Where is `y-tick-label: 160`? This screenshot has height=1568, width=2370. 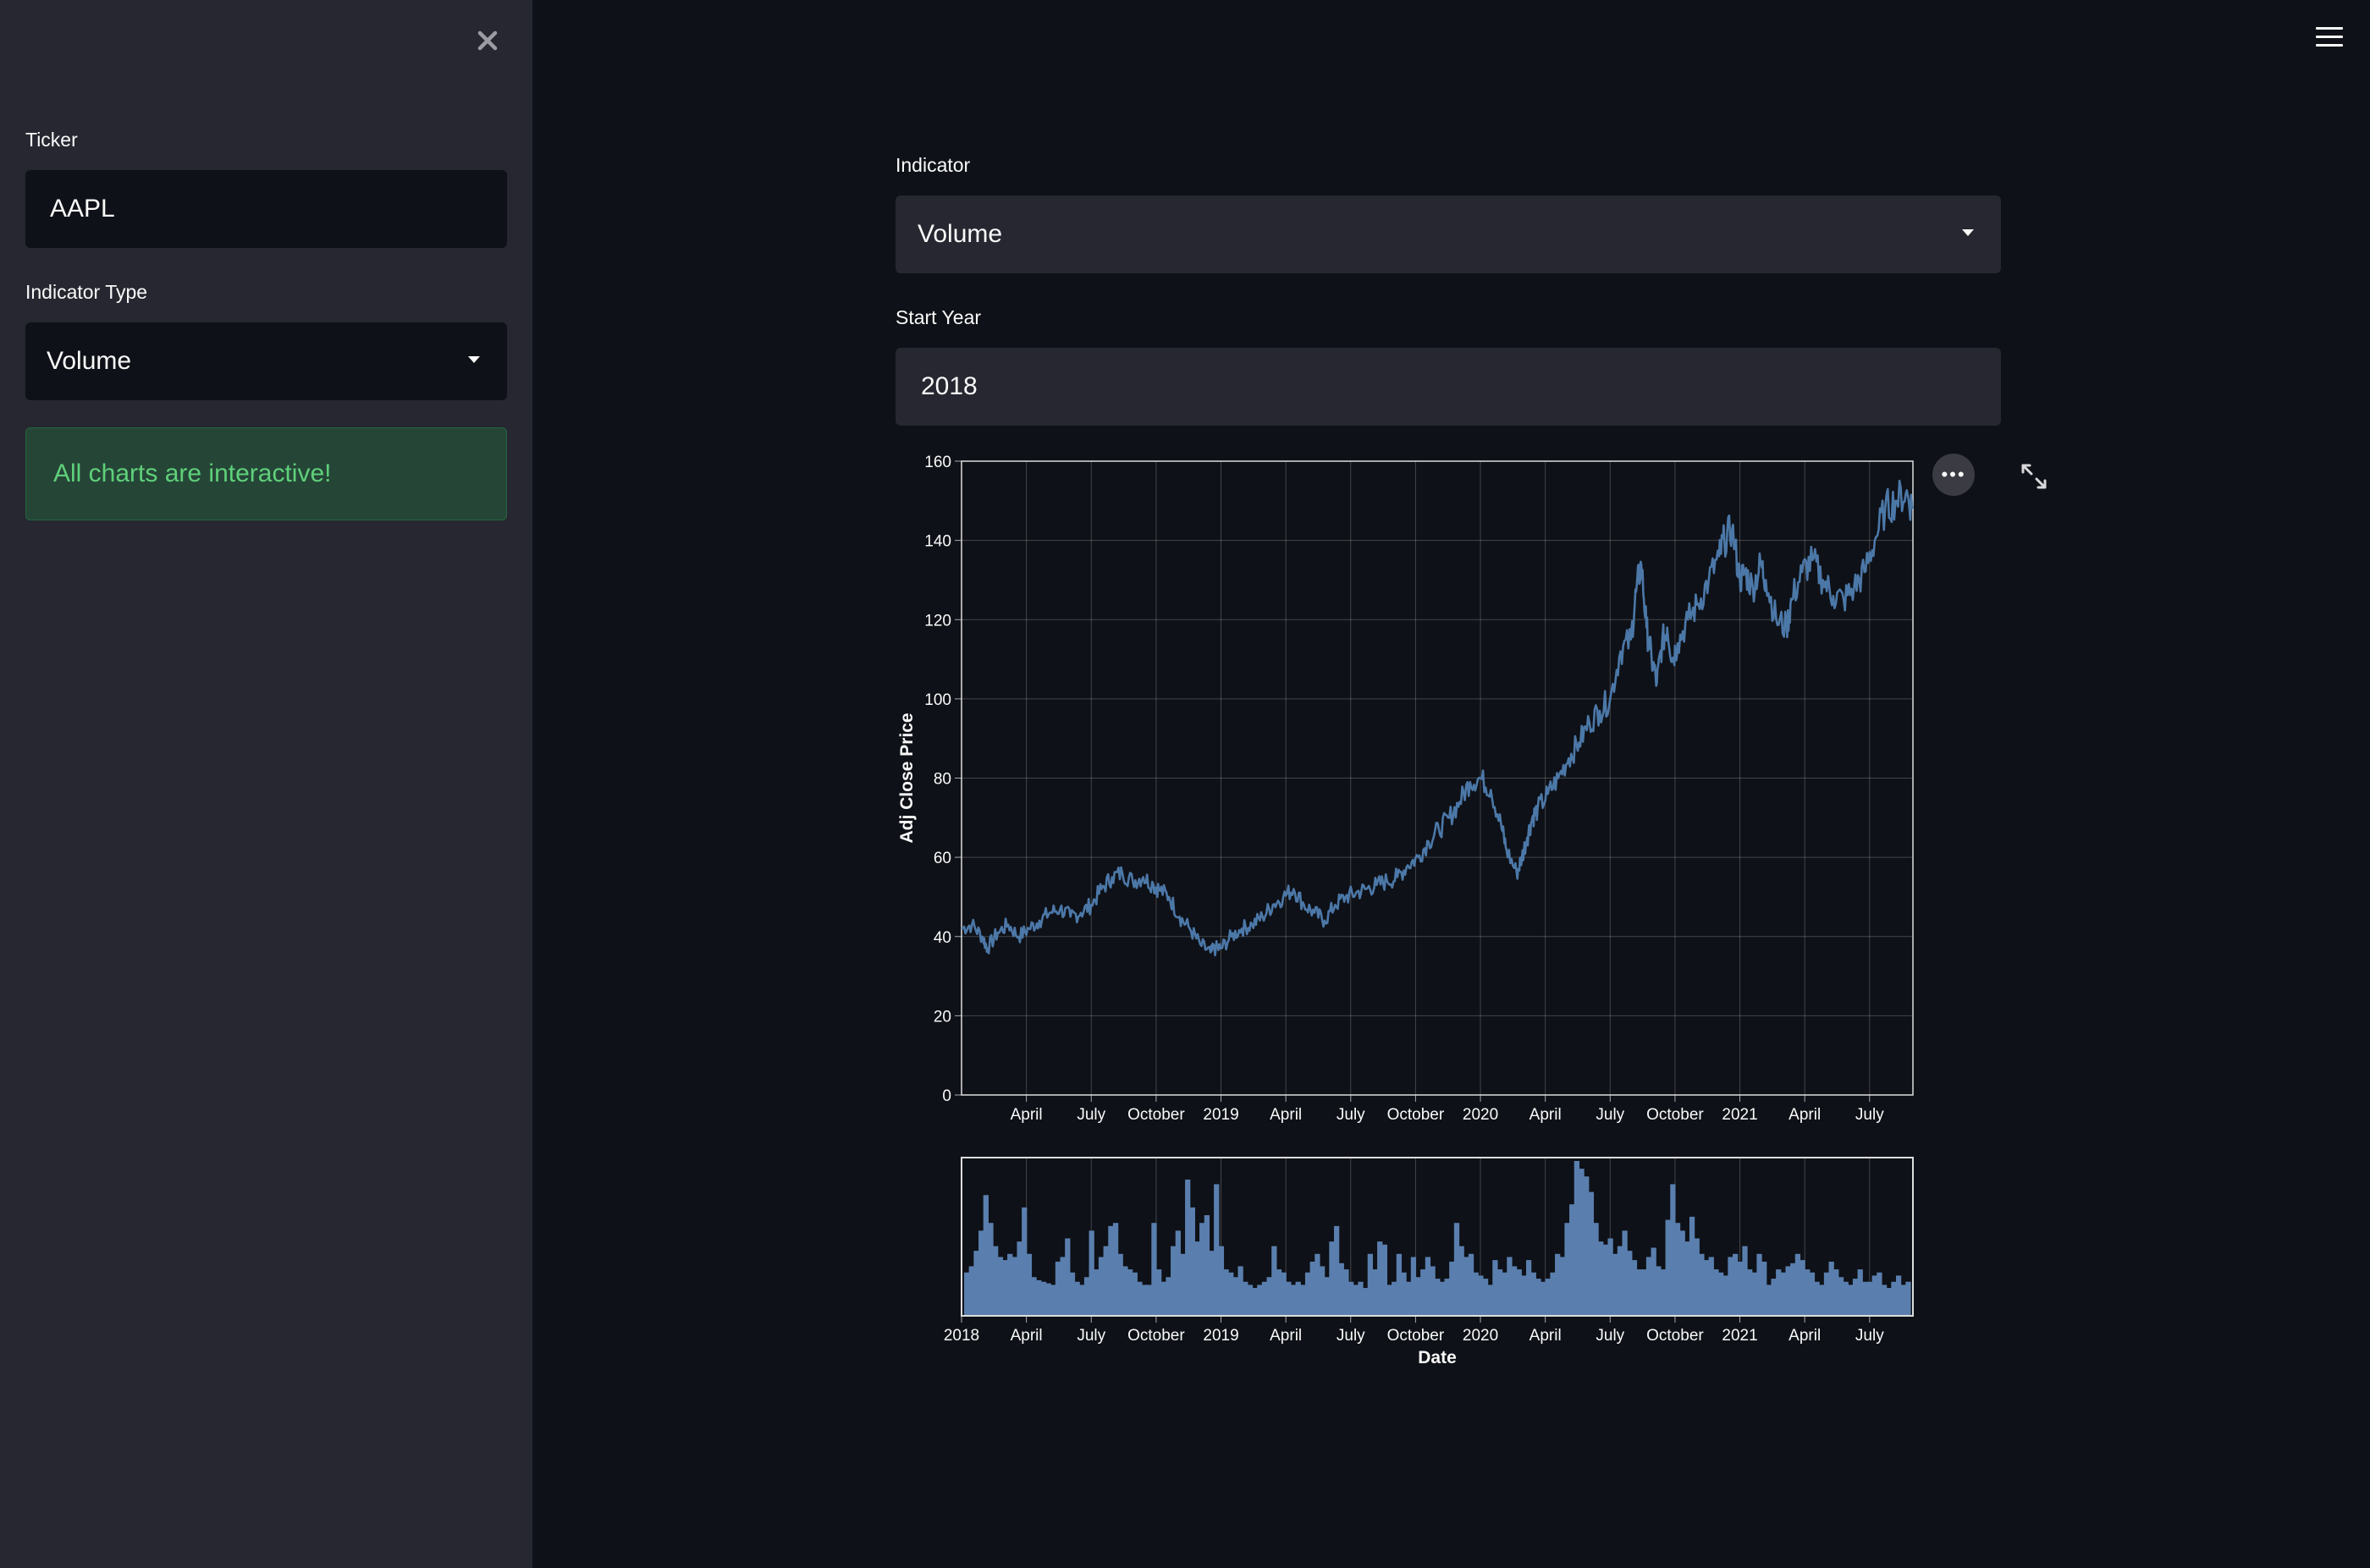 y-tick-label: 160 is located at coordinates (937, 462).